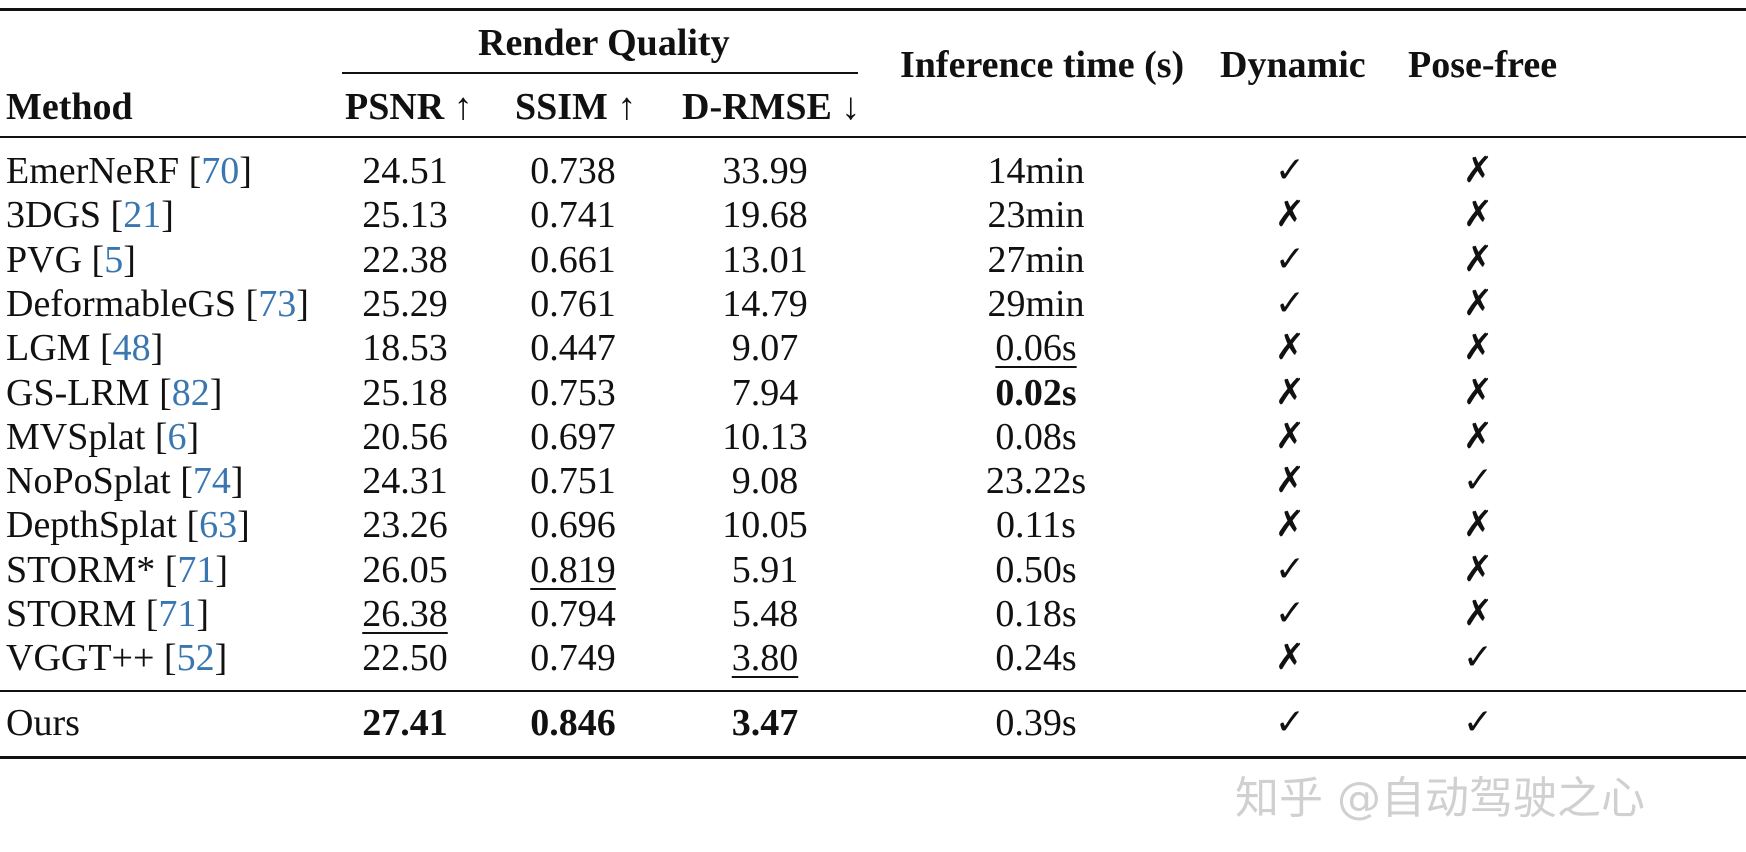 The height and width of the screenshot is (852, 1746). I want to click on method-name: 3DGS [21], so click(90, 215).